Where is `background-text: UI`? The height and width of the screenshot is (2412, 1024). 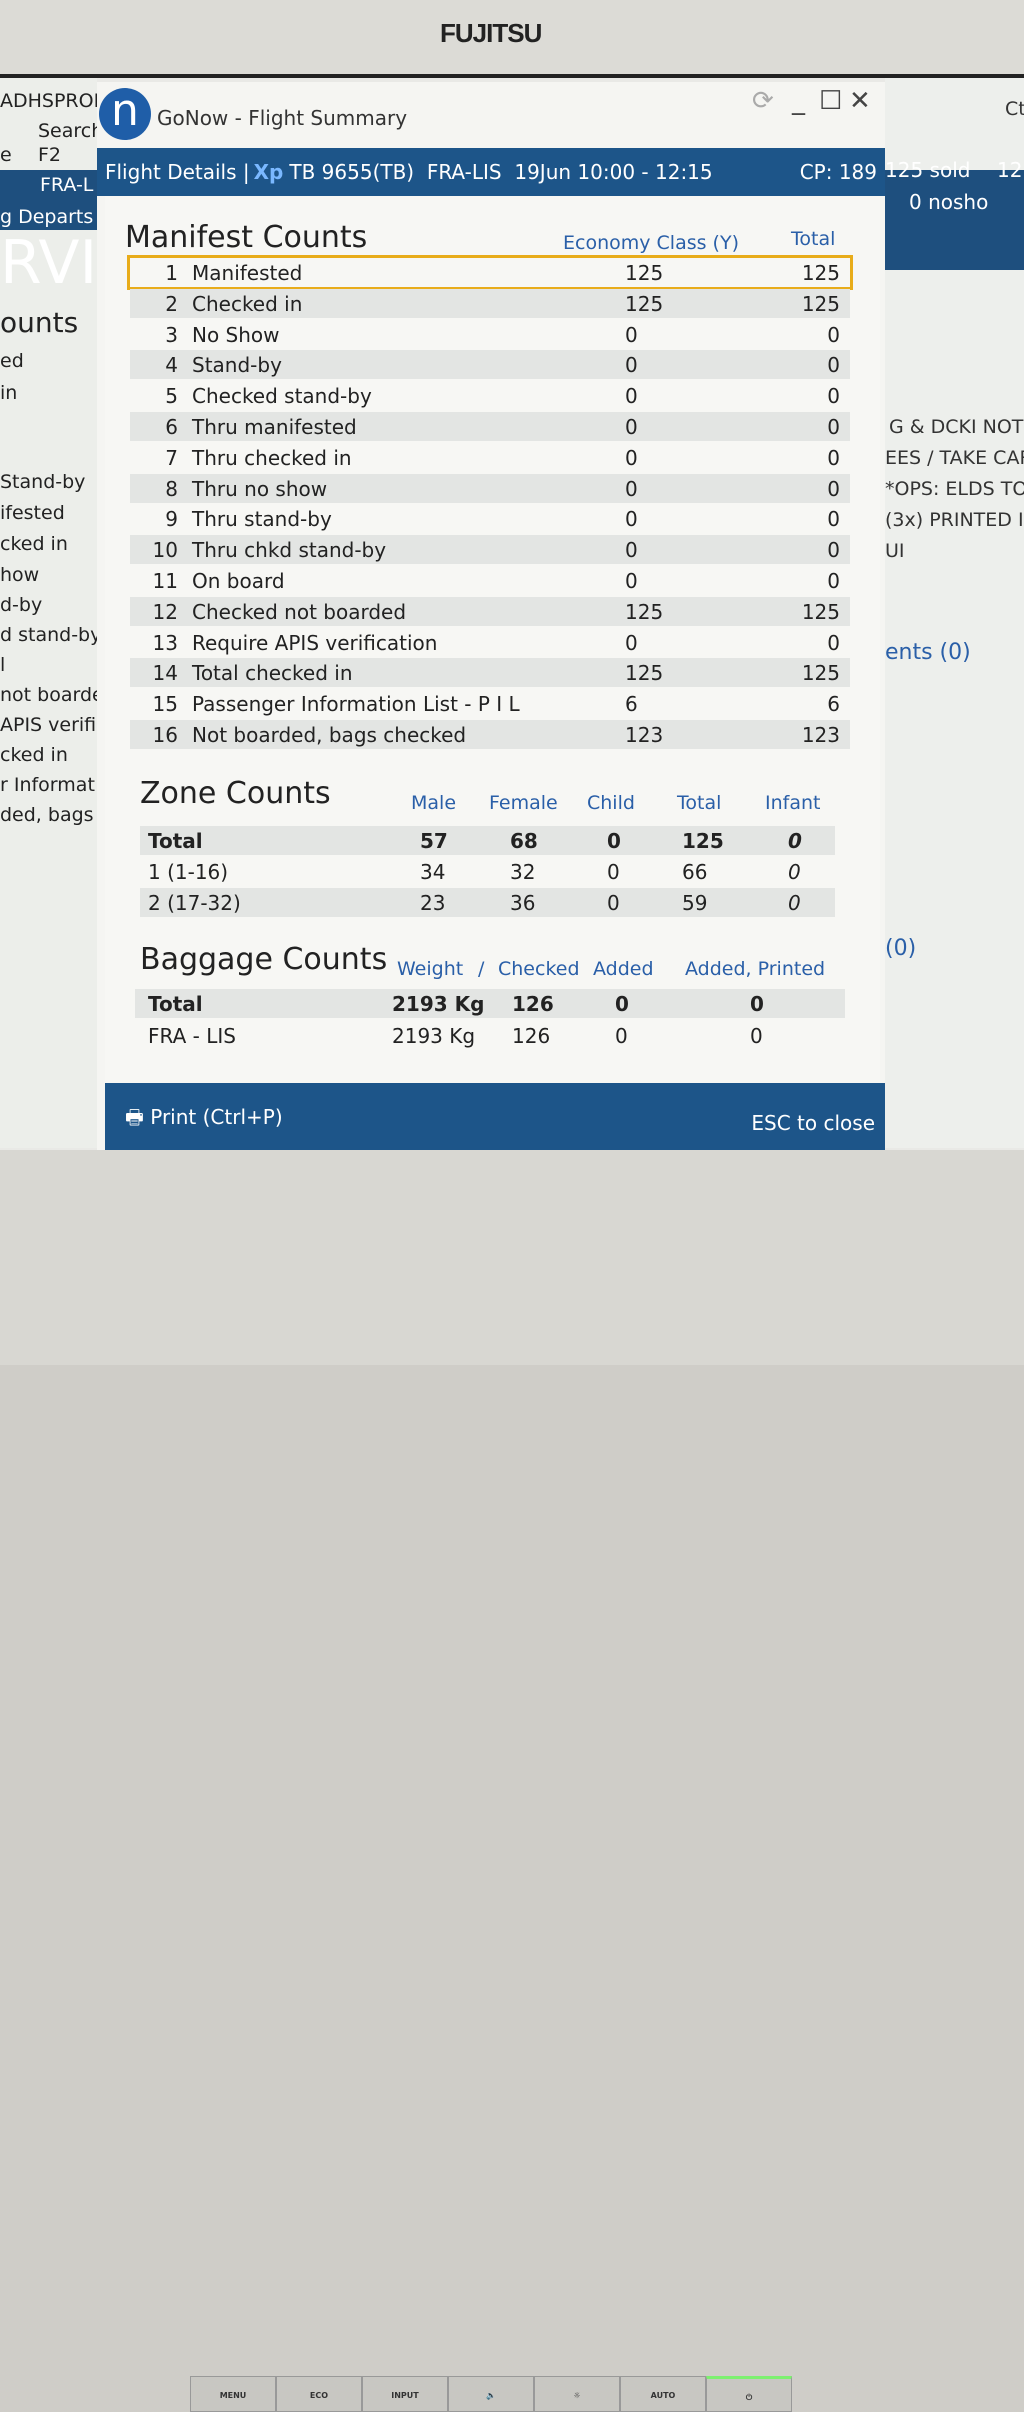
background-text: UI is located at coordinates (895, 551).